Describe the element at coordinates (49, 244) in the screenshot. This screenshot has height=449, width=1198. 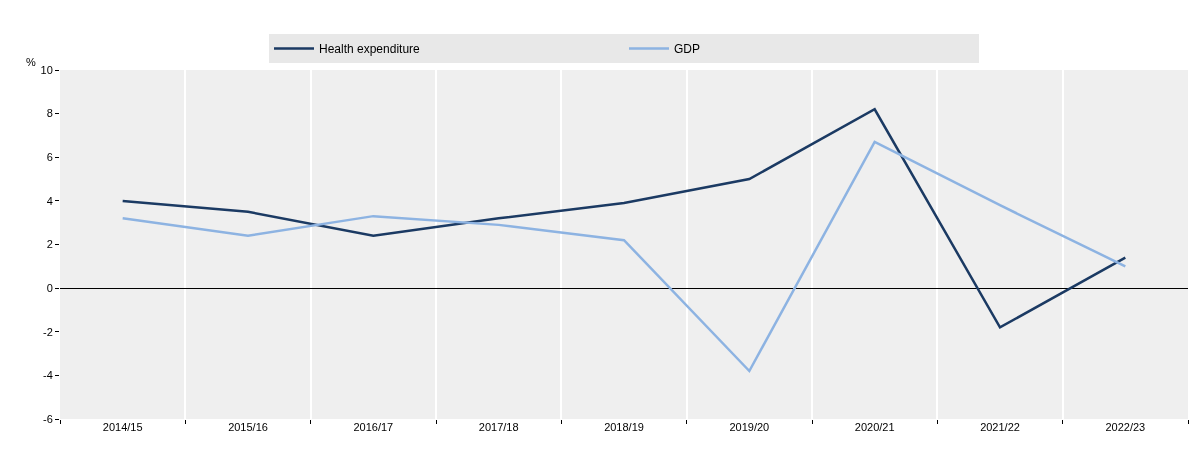
I see `y-tick-label: 2` at that location.